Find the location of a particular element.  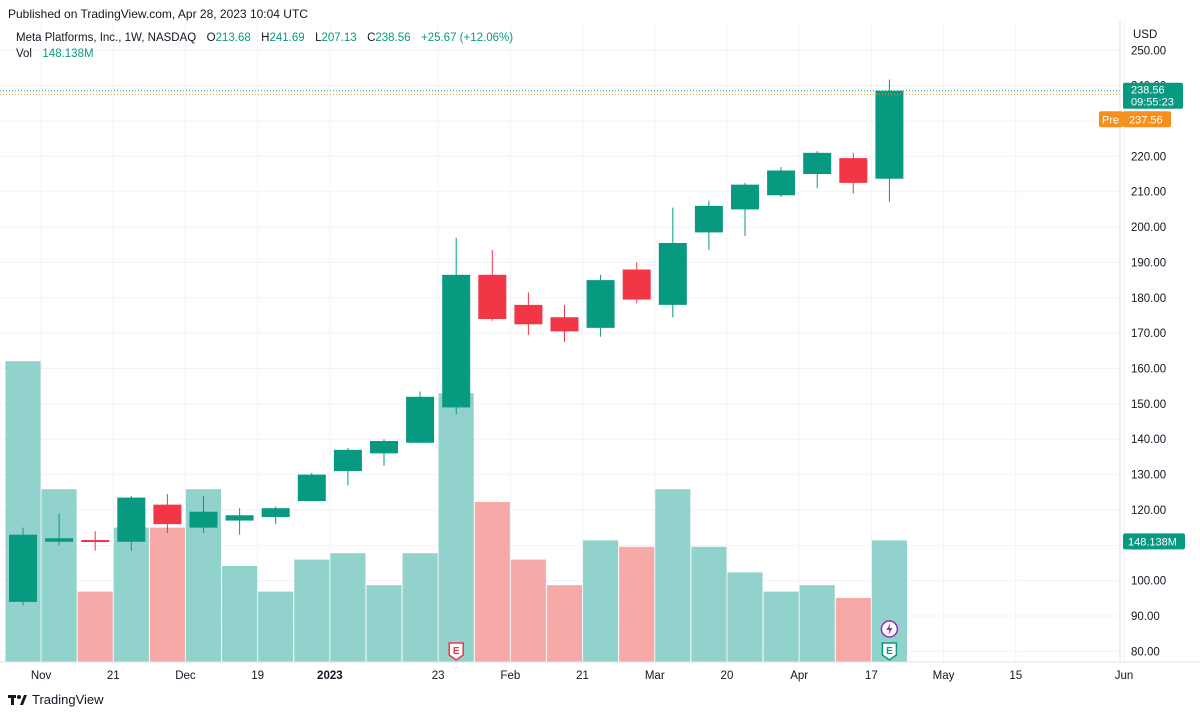

tradingview-brand: TradingView is located at coordinates (56, 699).